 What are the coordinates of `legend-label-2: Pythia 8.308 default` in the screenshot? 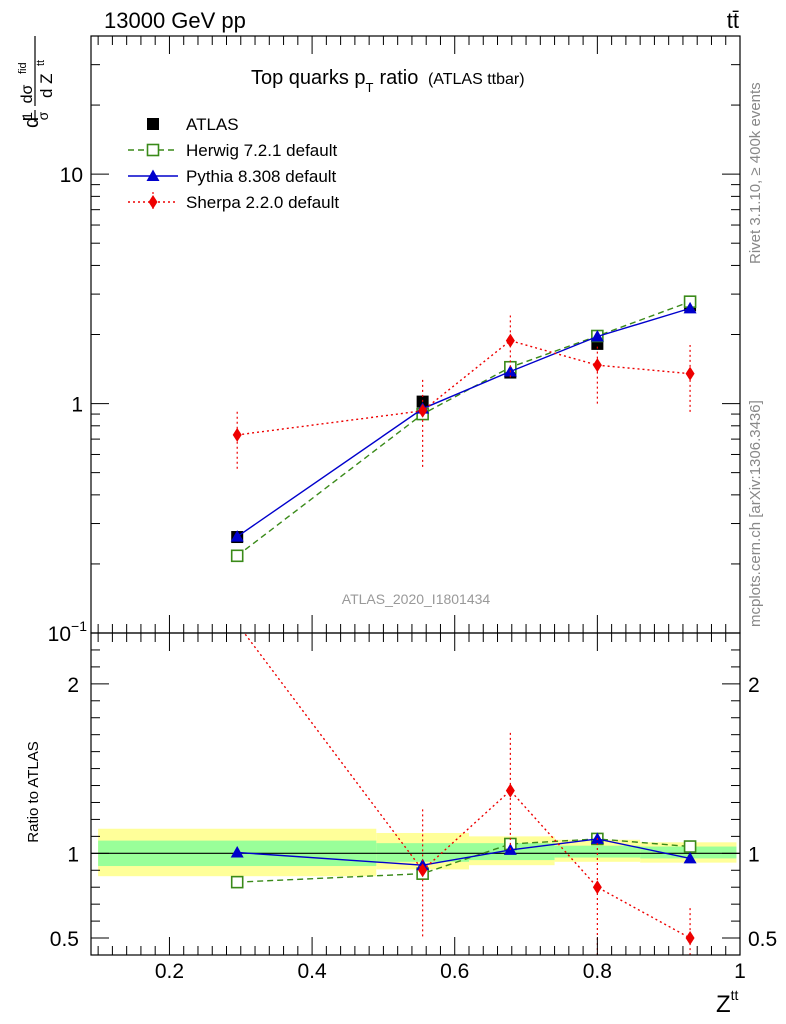 It's located at (261, 176).